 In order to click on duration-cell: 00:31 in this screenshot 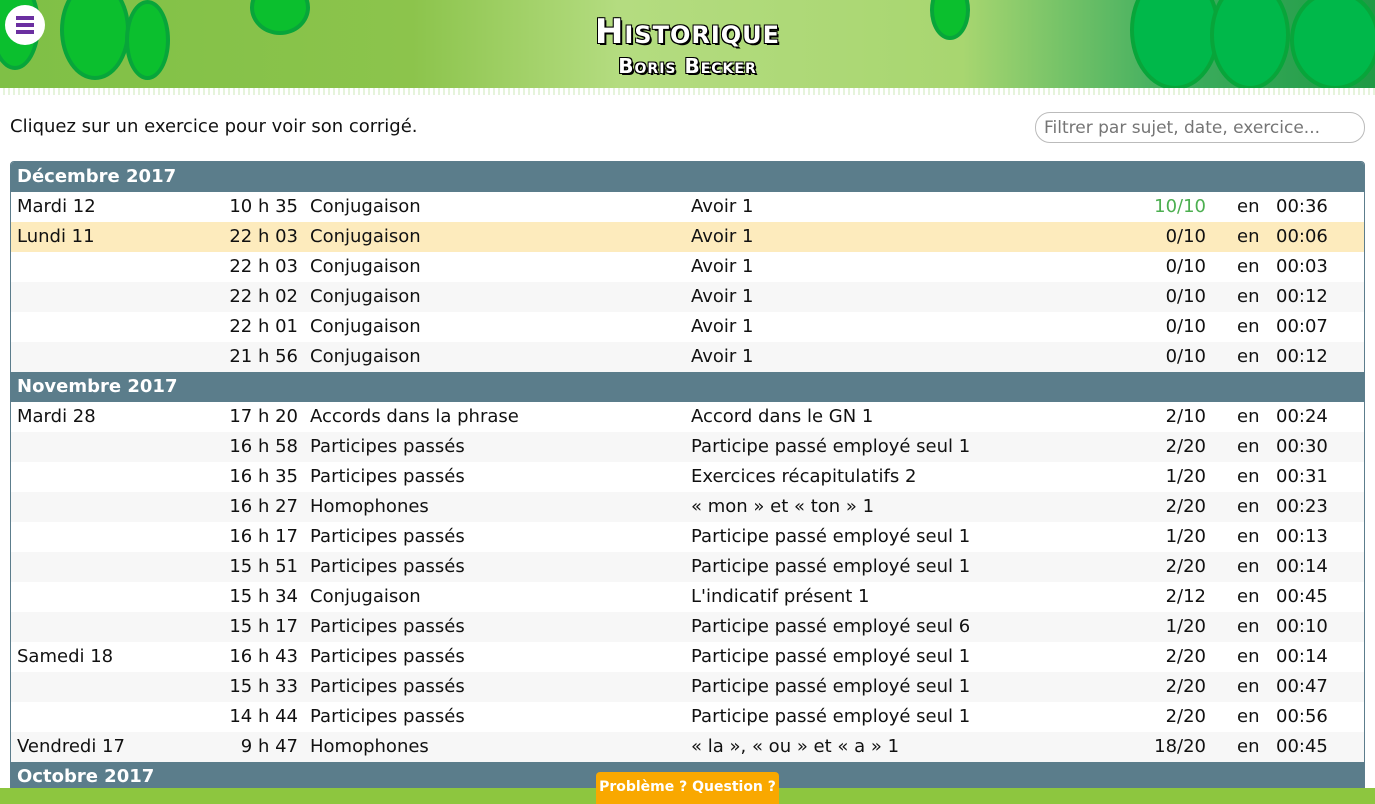, I will do `click(1302, 476)`.